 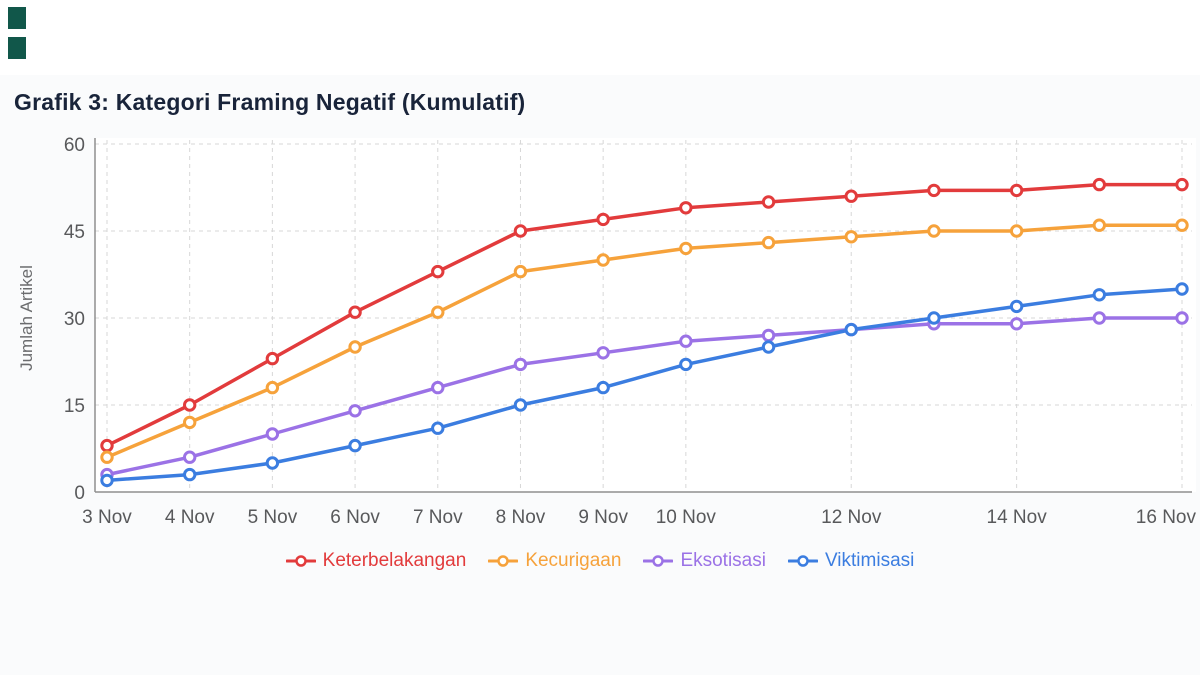 I want to click on x-tick-label: 7 Nov, so click(x=438, y=517).